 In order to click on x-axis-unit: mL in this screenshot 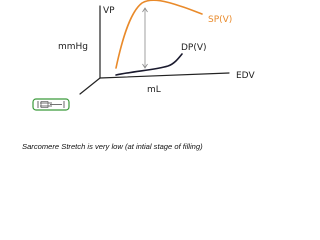, I will do `click(154, 90)`.